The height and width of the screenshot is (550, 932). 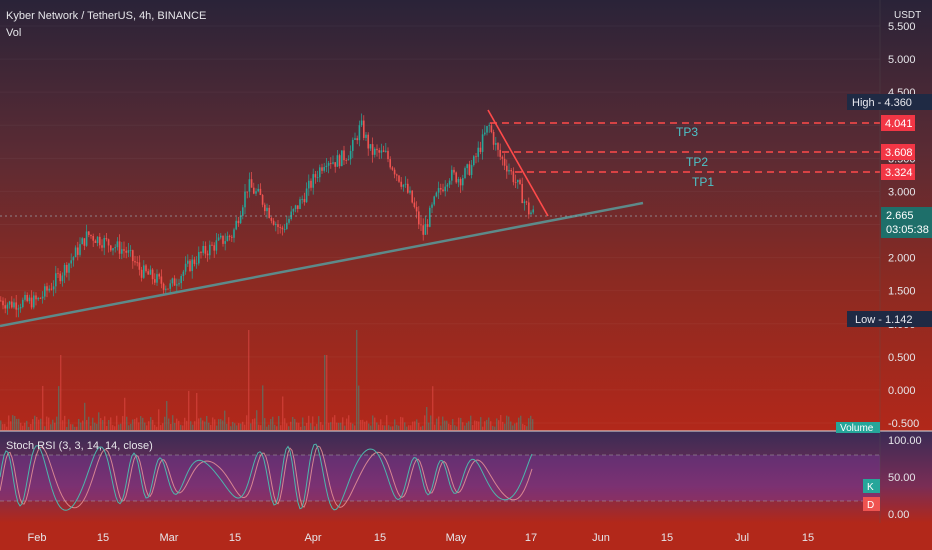 I want to click on rsi-title: Stoch RSI (3, 3, 14, 14, close), so click(x=79, y=446).